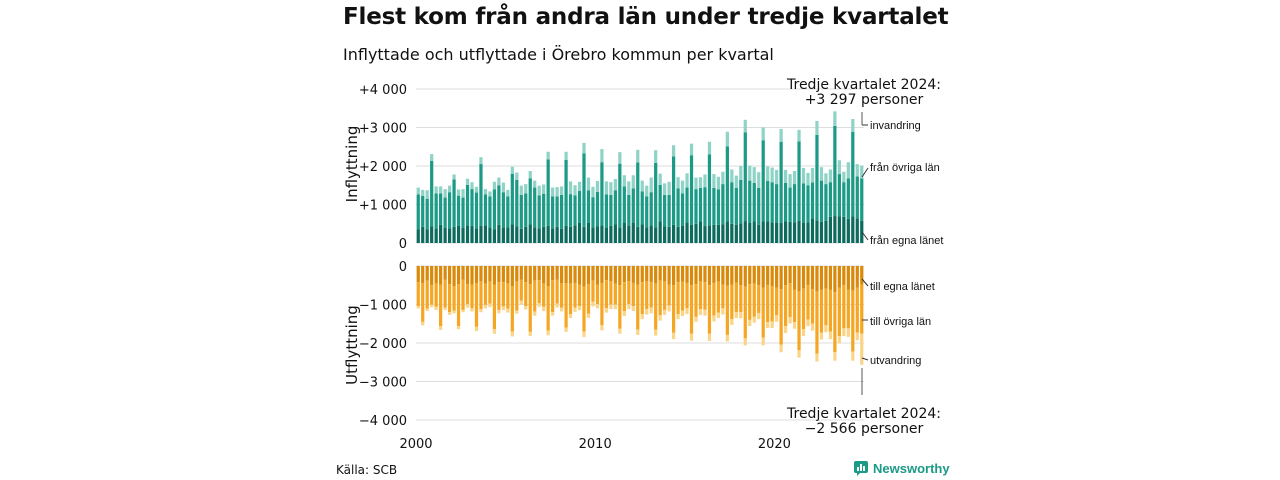 The width and height of the screenshot is (1280, 480). I want to click on label-till-egna-lanet: till egna länet, so click(902, 287).